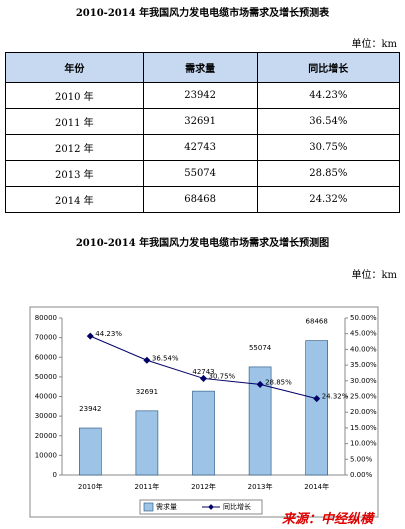 This screenshot has width=405, height=529. I want to click on legend-label: 同比增长, so click(237, 506).